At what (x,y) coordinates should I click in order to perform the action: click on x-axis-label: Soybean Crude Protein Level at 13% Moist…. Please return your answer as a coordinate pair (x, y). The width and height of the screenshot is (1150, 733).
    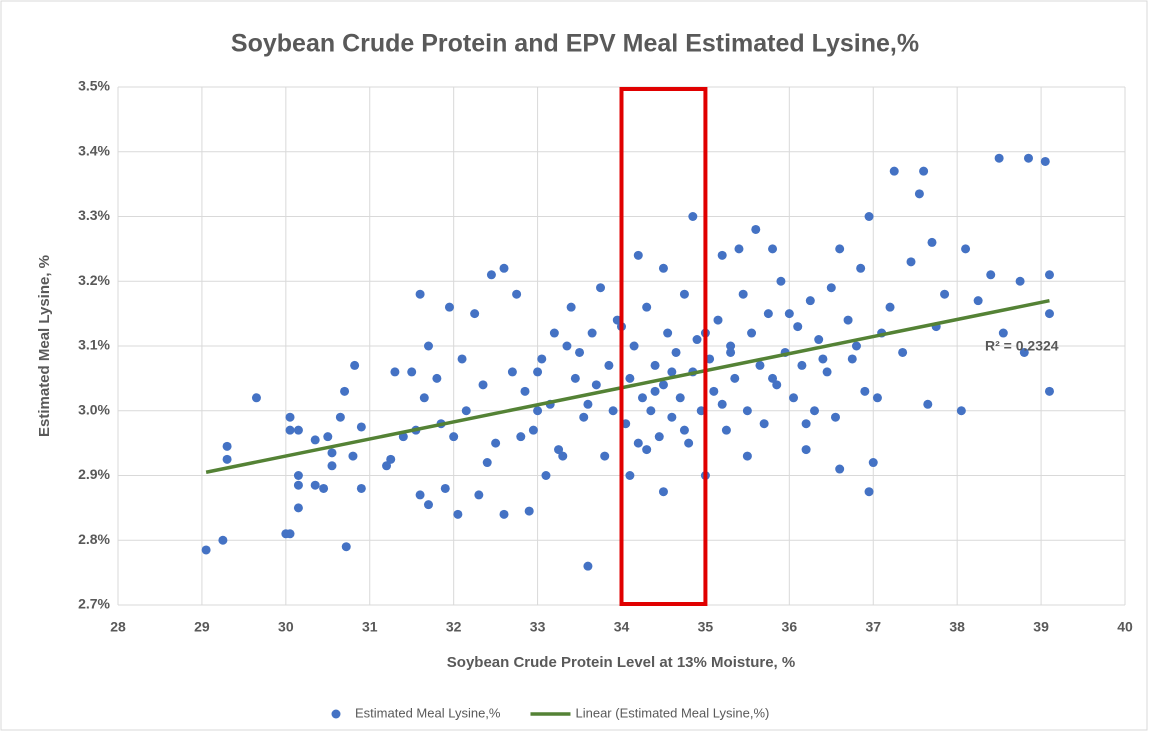
    Looking at the image, I should click on (621, 662).